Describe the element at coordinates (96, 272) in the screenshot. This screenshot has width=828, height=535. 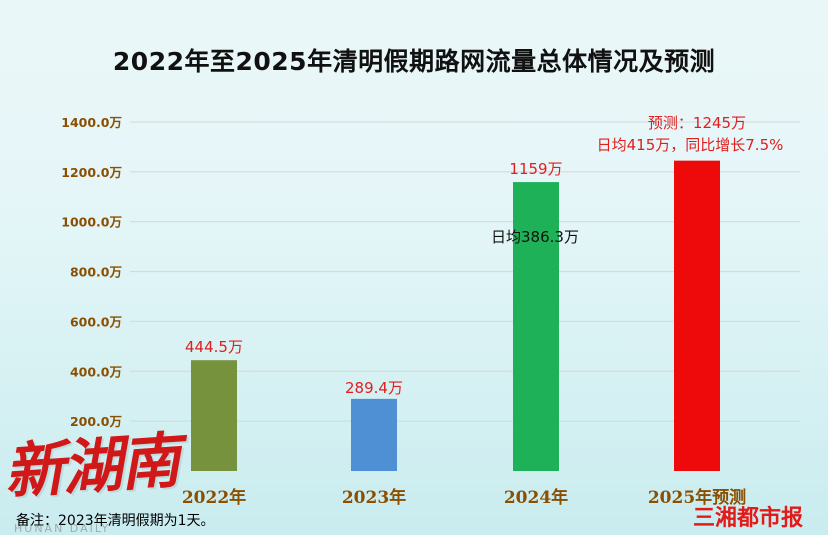
I see `y-tick-label: 800.0万` at that location.